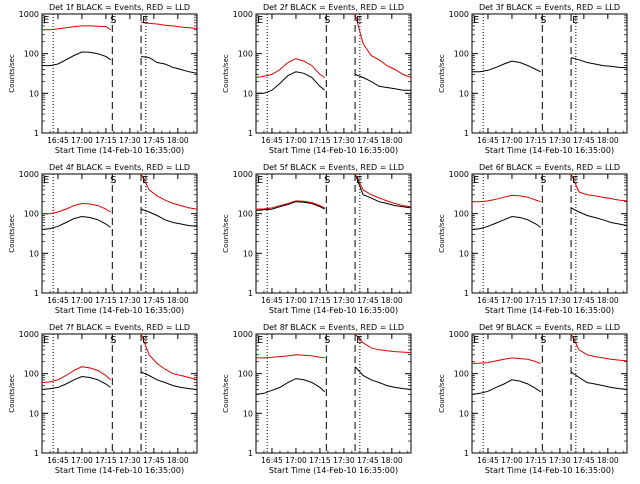 The image size is (640, 484). I want to click on panel-title: Det 7f BLACK = Events, RED = LLD, so click(119, 327).